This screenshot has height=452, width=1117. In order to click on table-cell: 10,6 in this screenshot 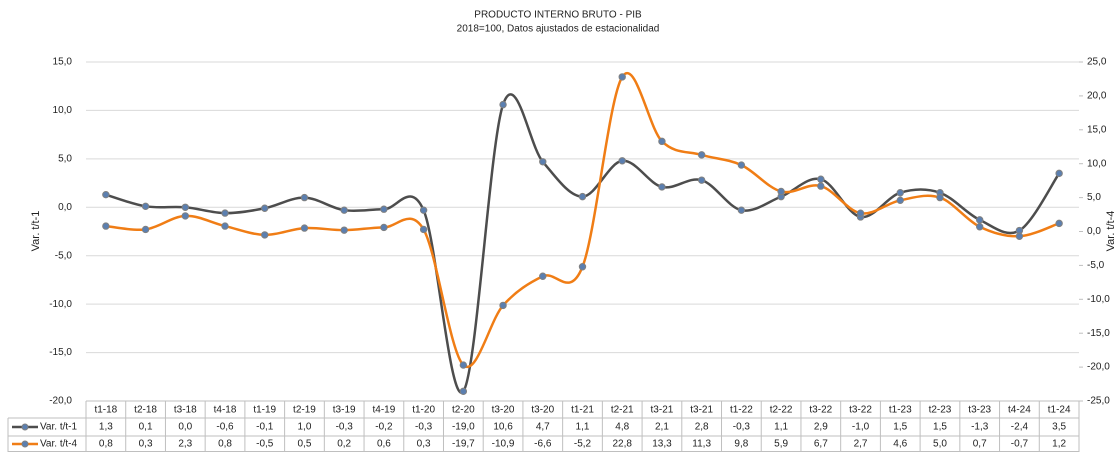, I will do `click(503, 427)`.